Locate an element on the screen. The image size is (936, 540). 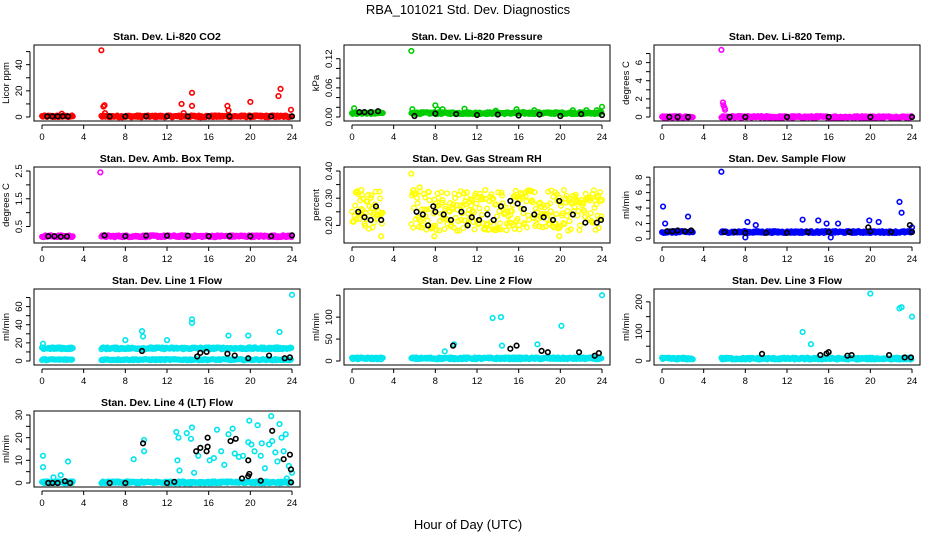
x-tick-label: 8 is located at coordinates (435, 137).